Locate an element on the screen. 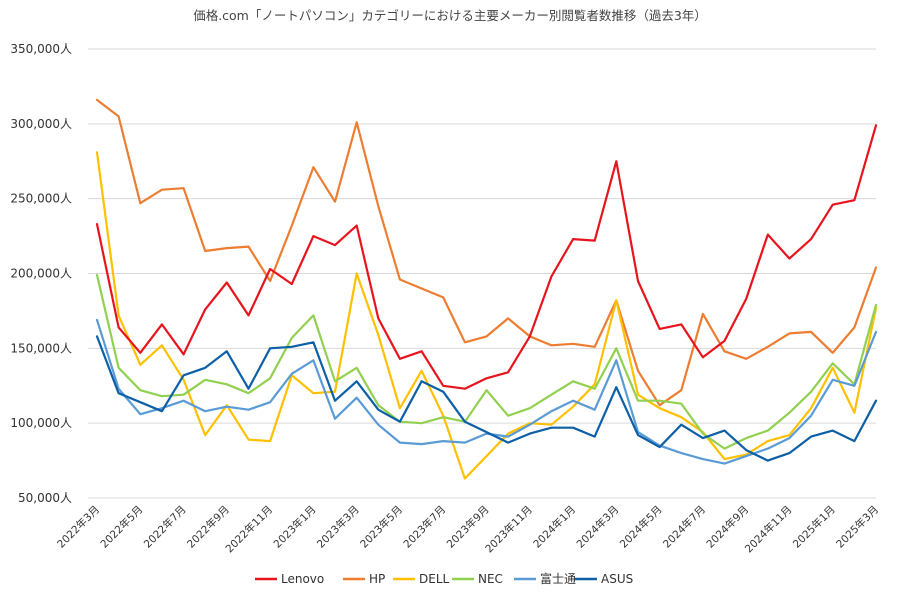 This screenshot has width=900, height=600. x-tick-label: 2023年7月 is located at coordinates (425, 527).